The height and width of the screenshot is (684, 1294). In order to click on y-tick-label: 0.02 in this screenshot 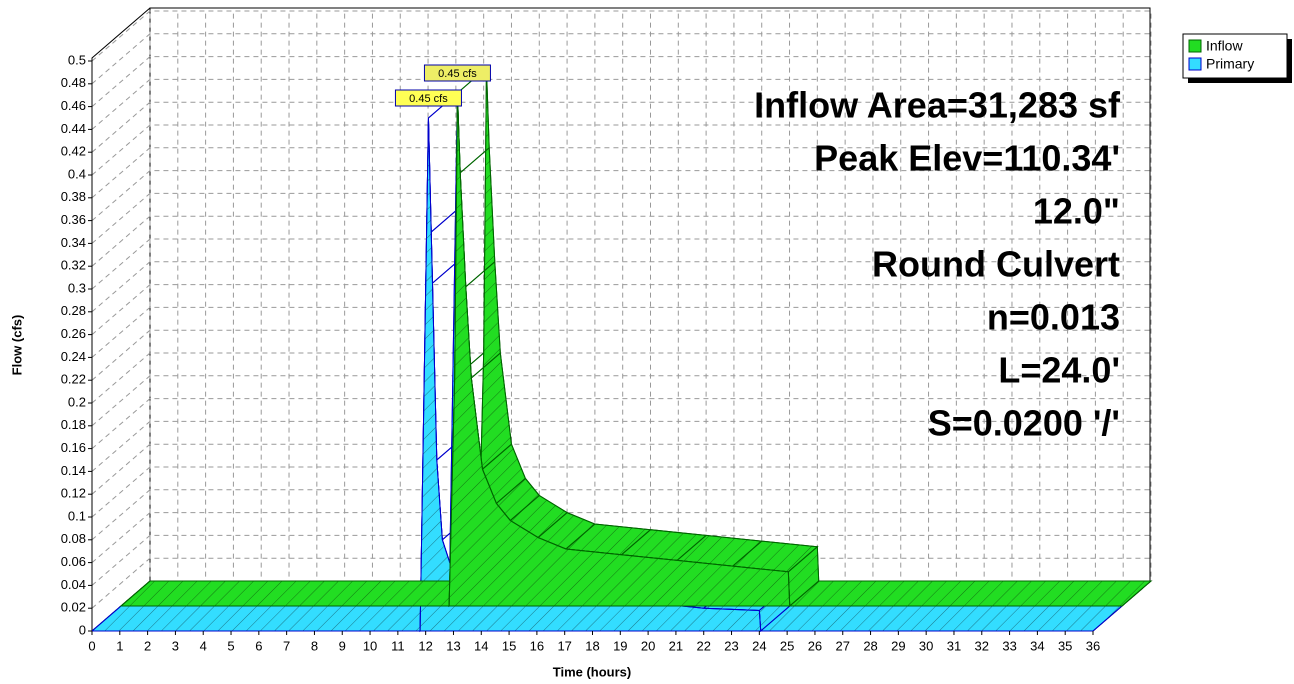, I will do `click(73, 607)`.